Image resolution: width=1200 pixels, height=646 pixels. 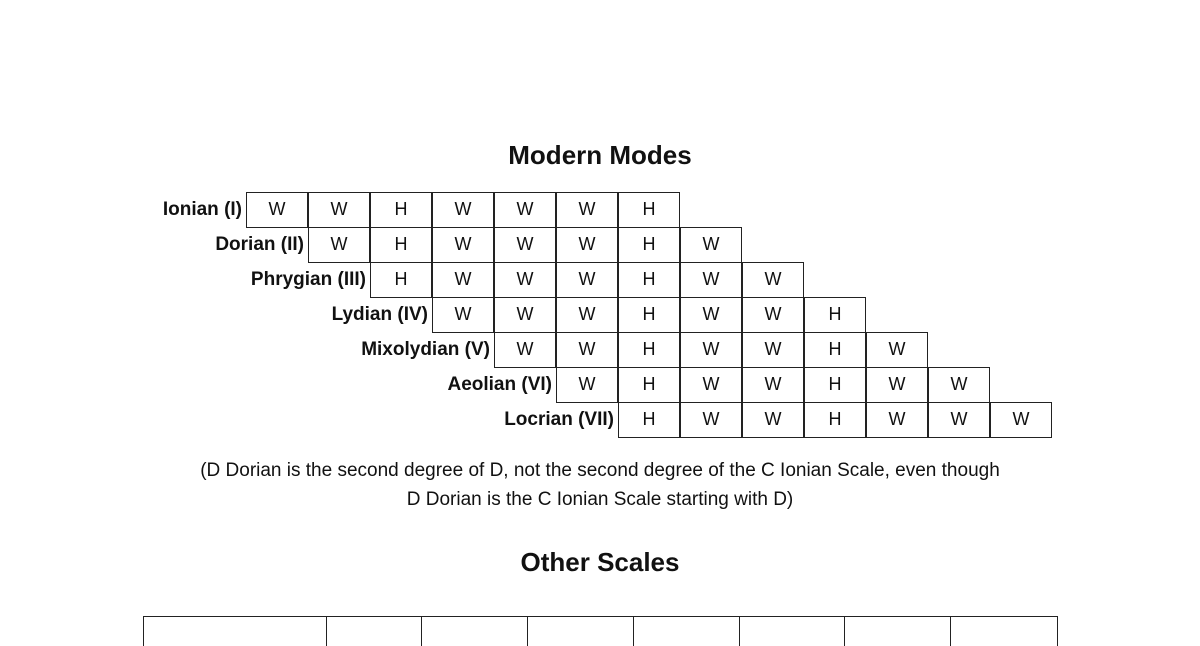 What do you see at coordinates (202, 209) in the screenshot?
I see `mode-label: Ionian (I)` at bounding box center [202, 209].